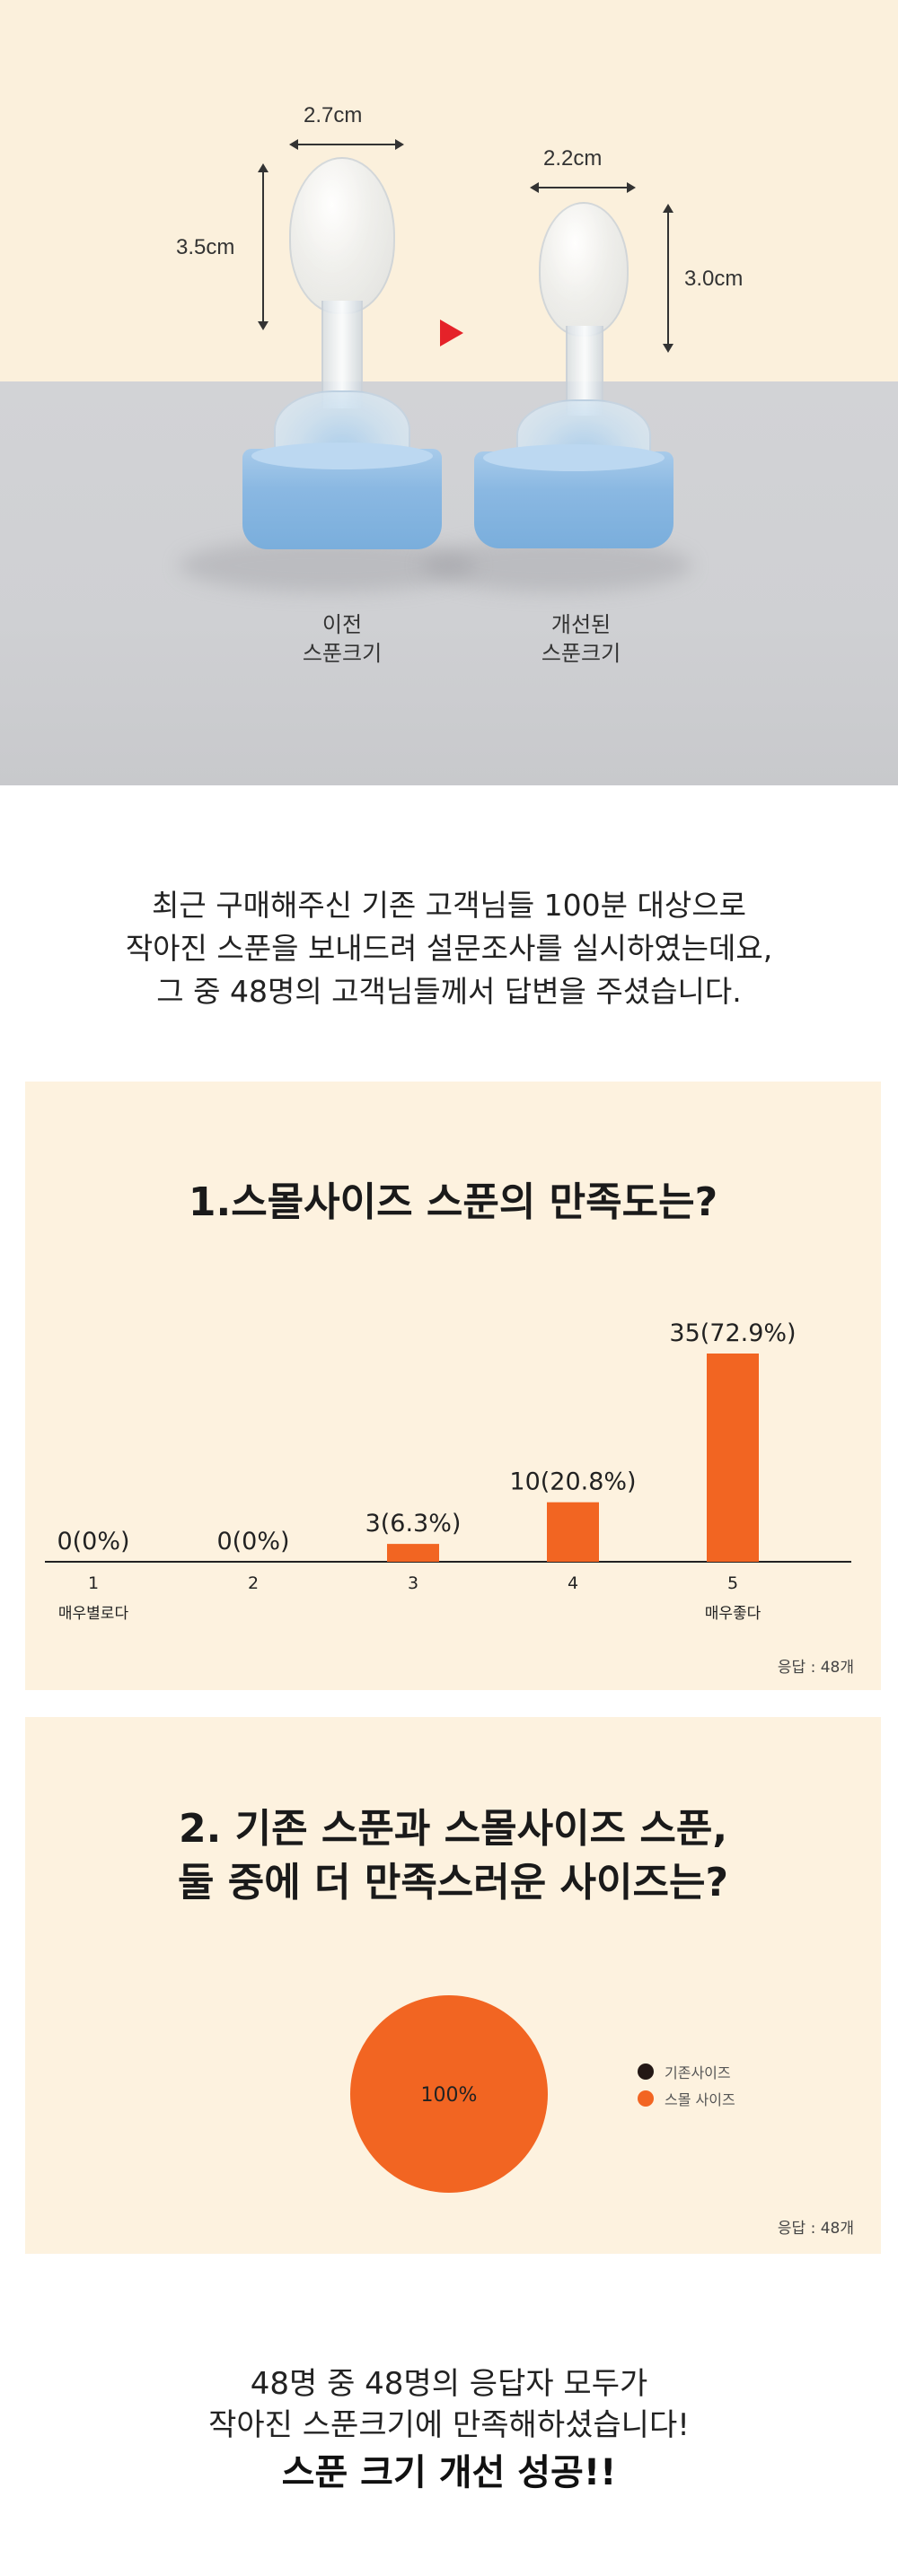 The width and height of the screenshot is (898, 2576). What do you see at coordinates (572, 1482) in the screenshot?
I see `bar-data-label: 10(20.8%)` at bounding box center [572, 1482].